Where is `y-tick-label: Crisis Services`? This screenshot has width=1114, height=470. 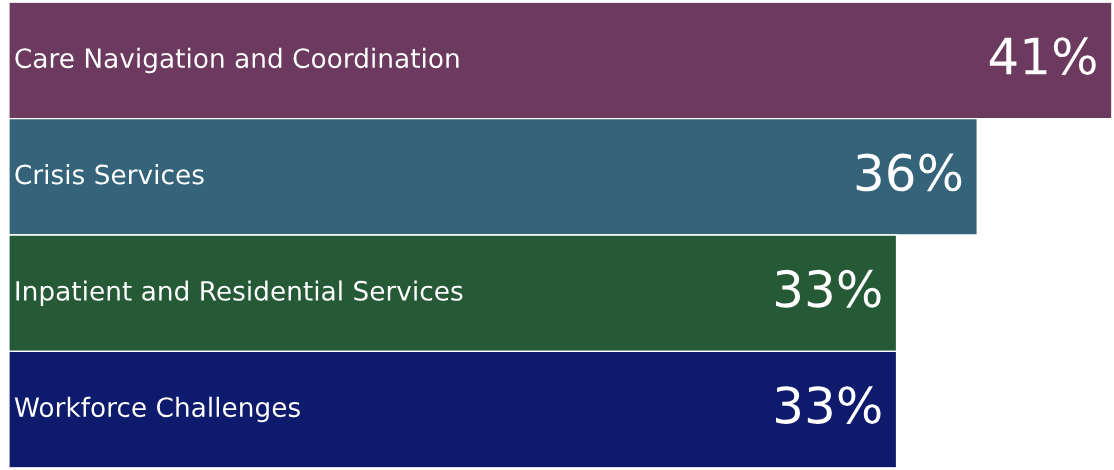 y-tick-label: Crisis Services is located at coordinates (109, 174).